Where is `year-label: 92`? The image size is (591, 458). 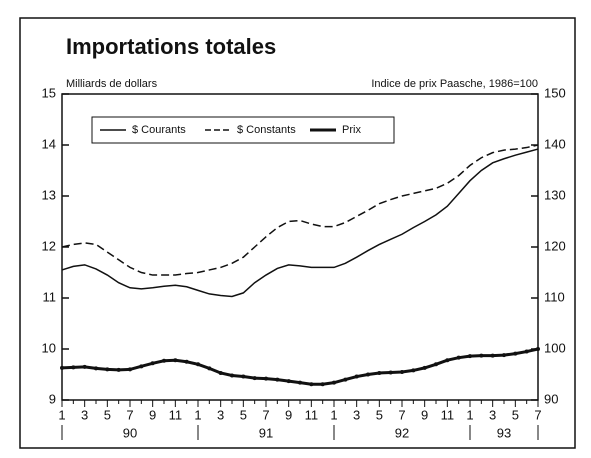
year-label: 92 is located at coordinates (402, 432).